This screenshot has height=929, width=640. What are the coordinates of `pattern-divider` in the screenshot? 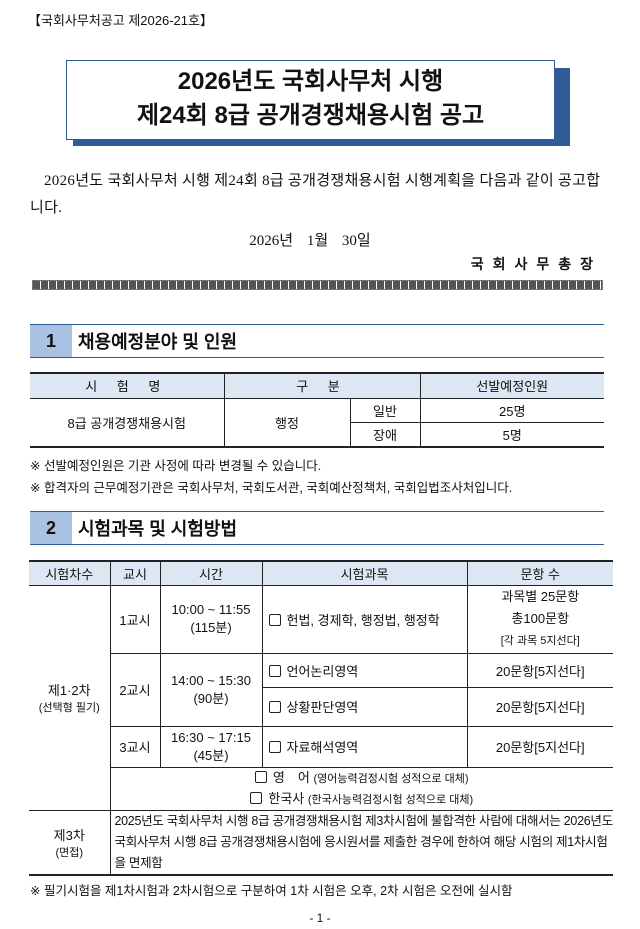 It's located at (317, 285).